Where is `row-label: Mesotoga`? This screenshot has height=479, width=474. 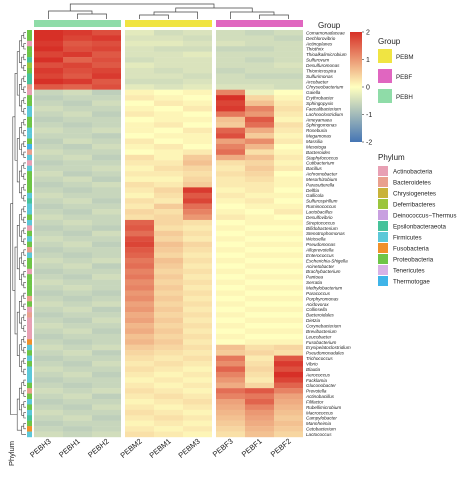 row-label: Mesotoga is located at coordinates (316, 146).